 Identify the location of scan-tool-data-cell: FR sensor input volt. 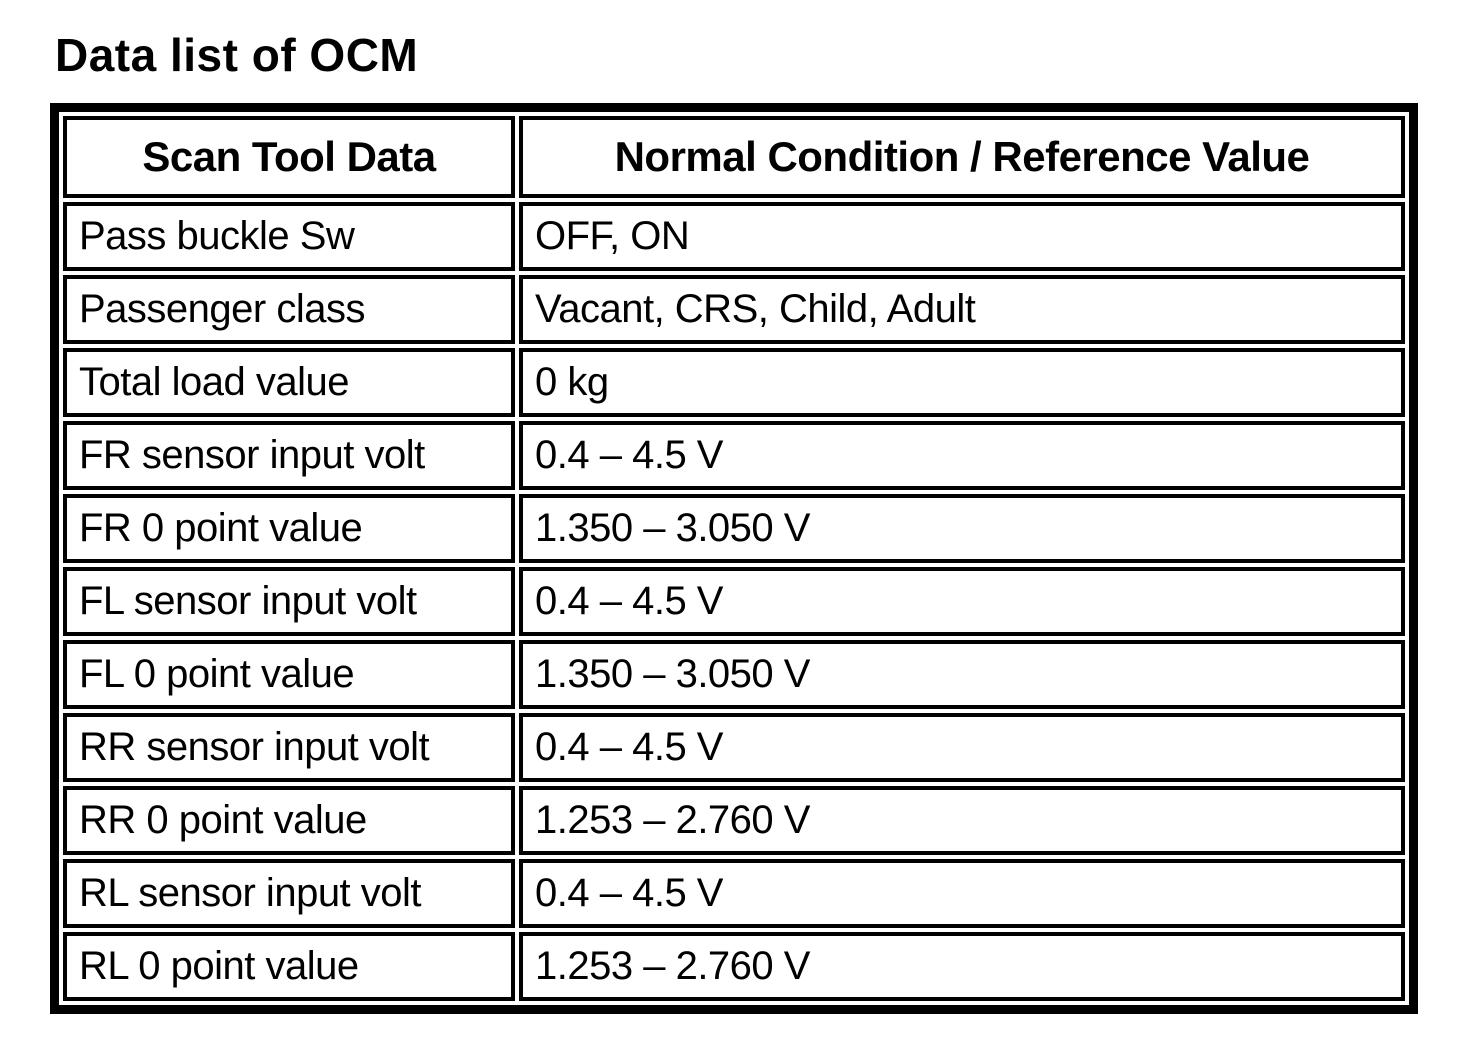
(289, 455).